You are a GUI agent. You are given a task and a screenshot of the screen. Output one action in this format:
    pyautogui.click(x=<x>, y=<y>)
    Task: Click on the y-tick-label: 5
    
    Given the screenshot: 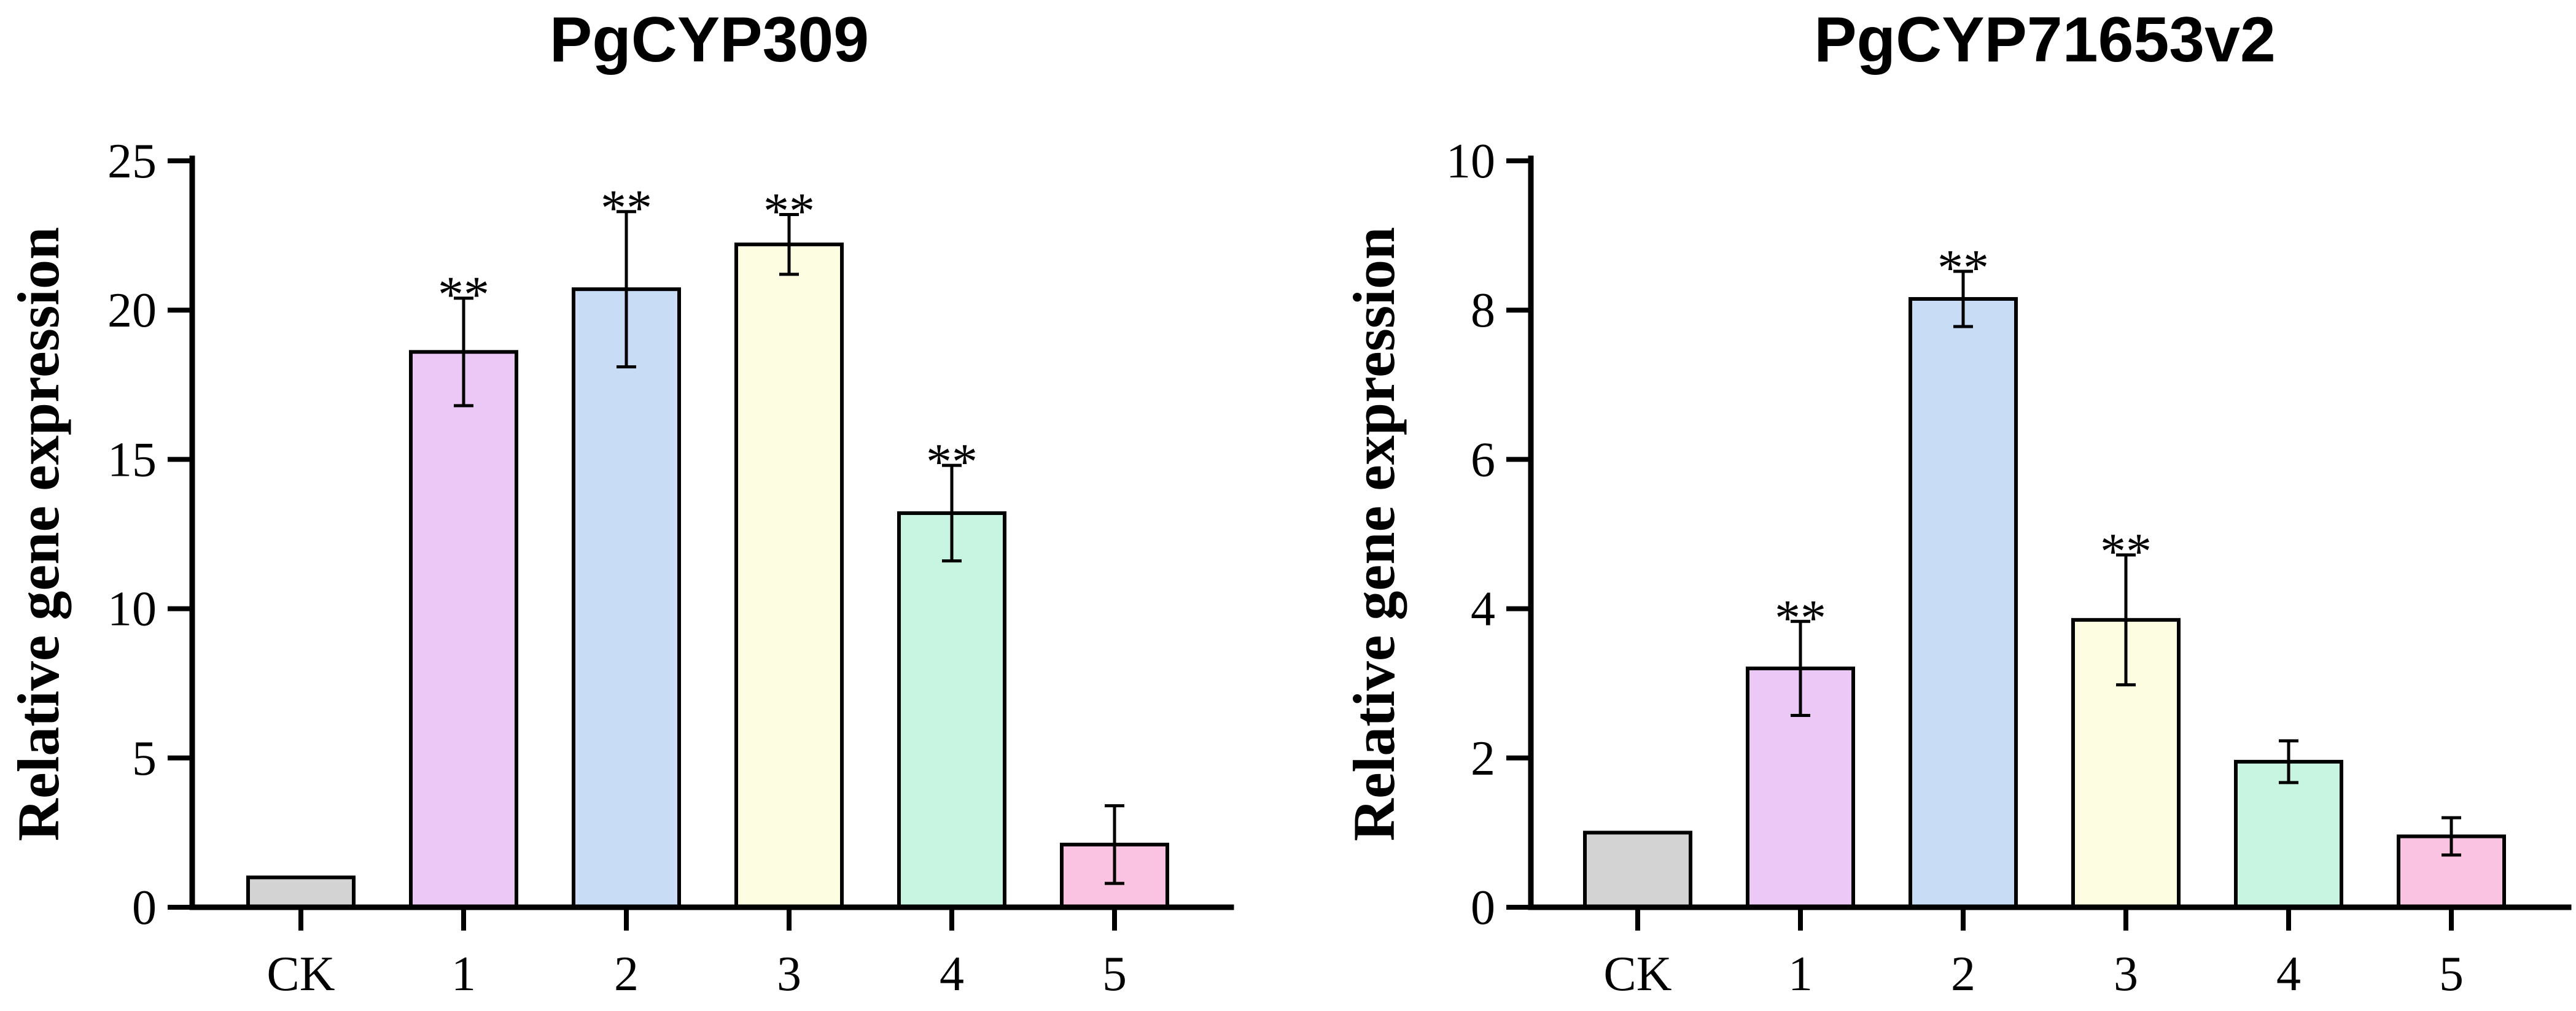 What is the action you would take?
    pyautogui.click(x=144, y=759)
    